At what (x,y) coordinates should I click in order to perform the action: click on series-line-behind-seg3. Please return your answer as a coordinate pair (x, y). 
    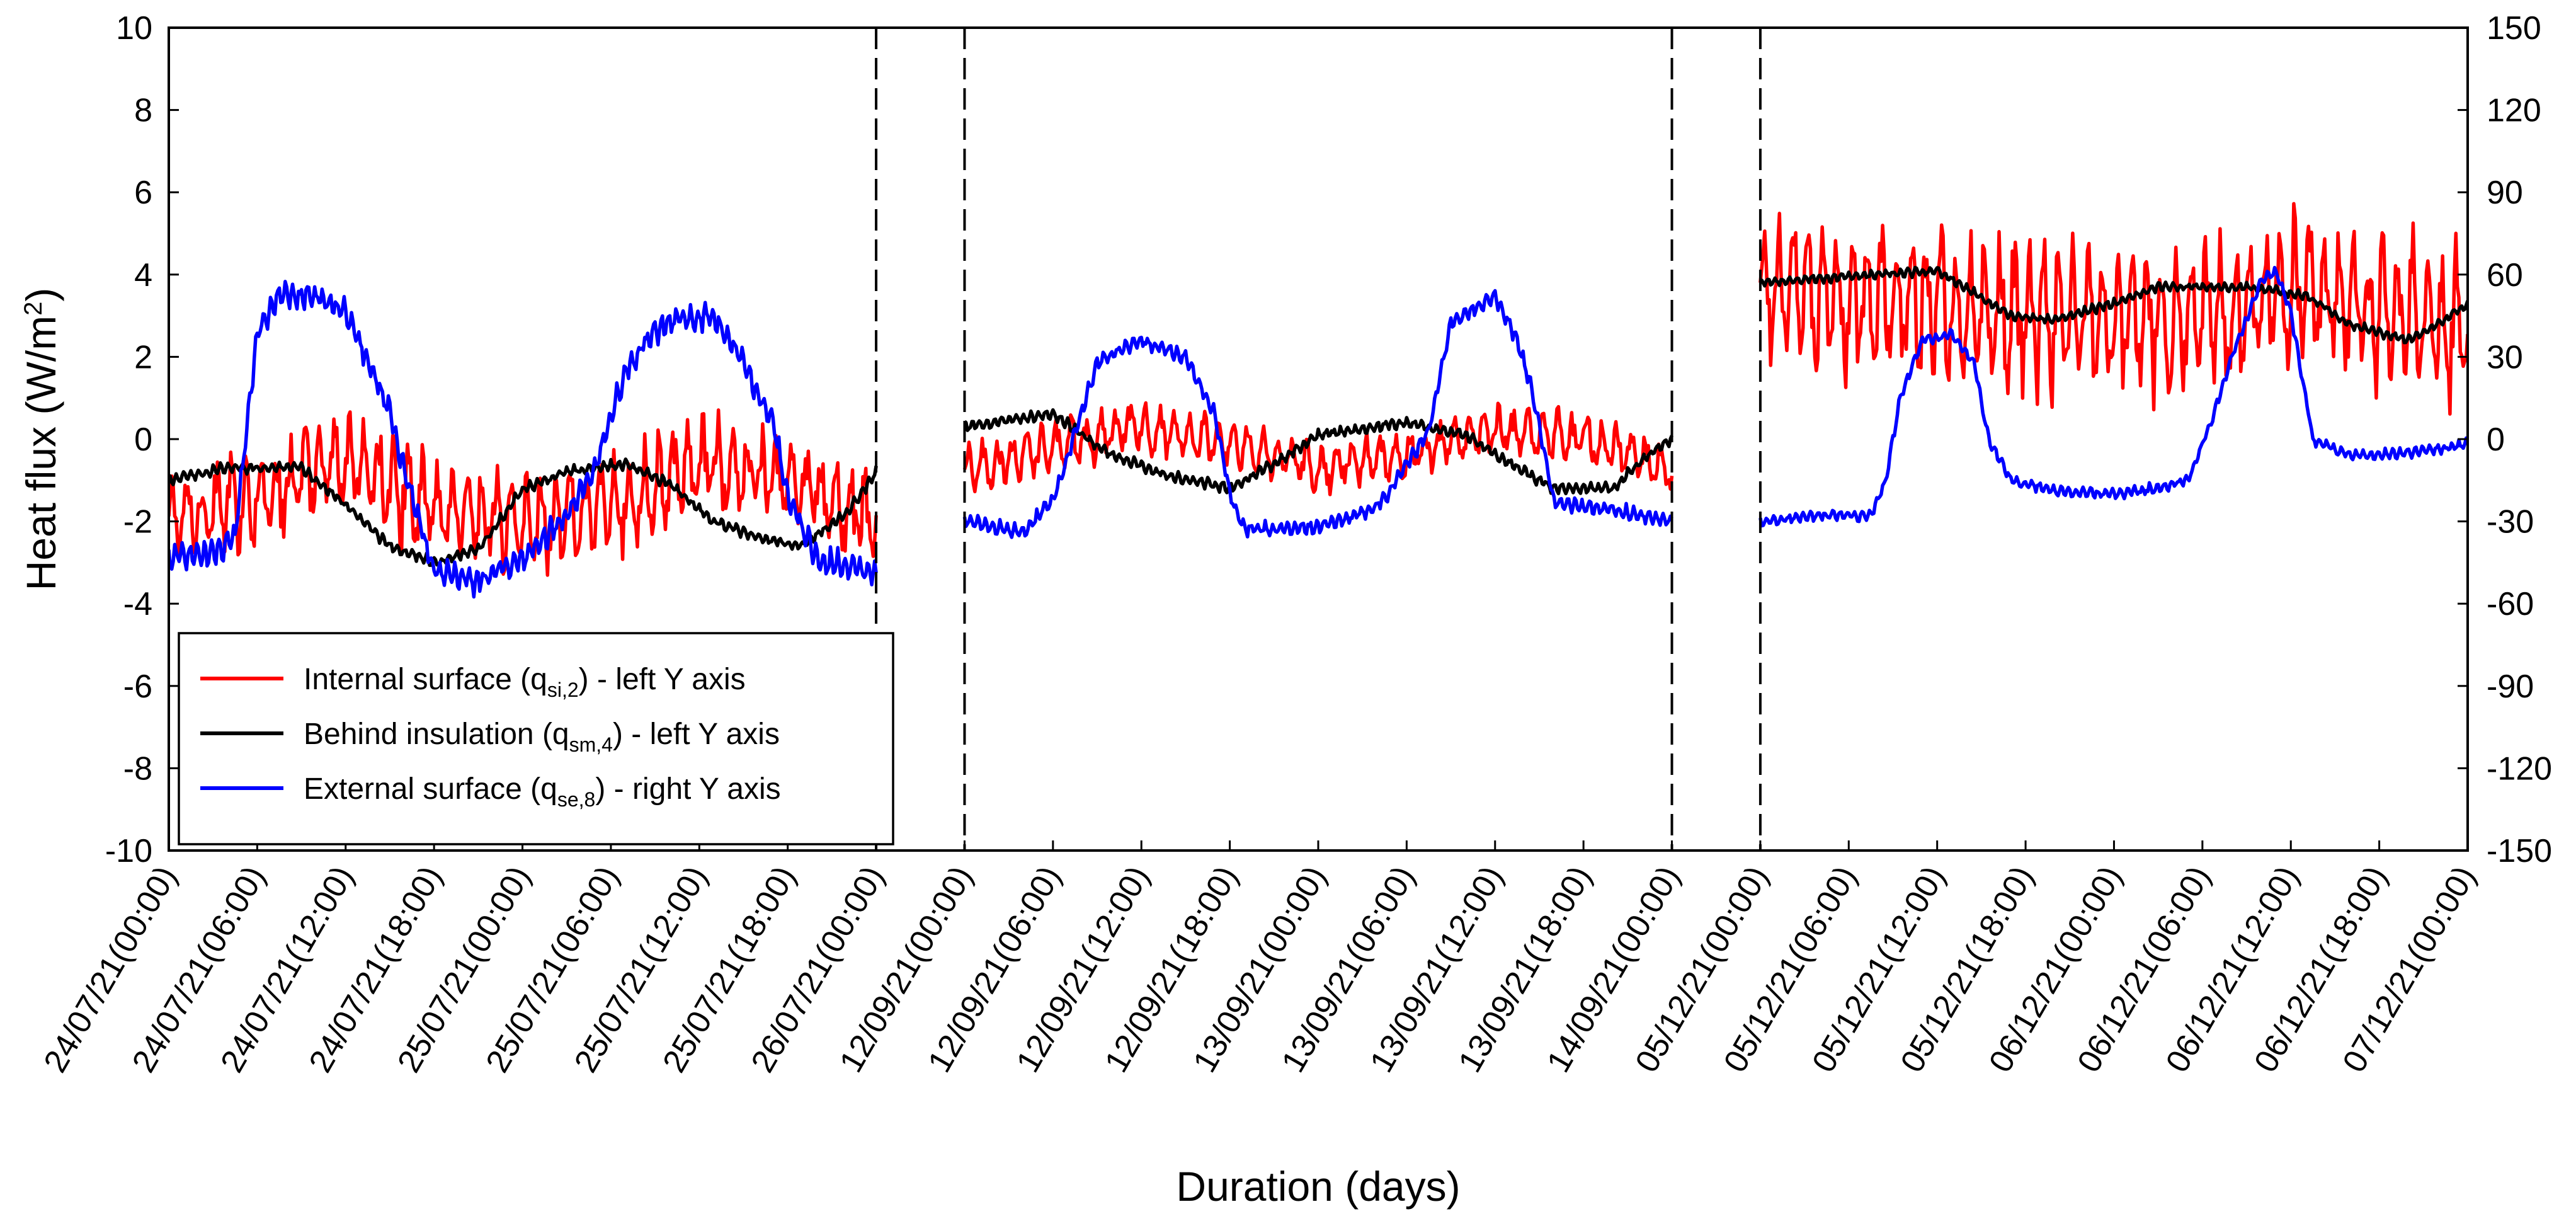
    Looking at the image, I should click on (2113, 305).